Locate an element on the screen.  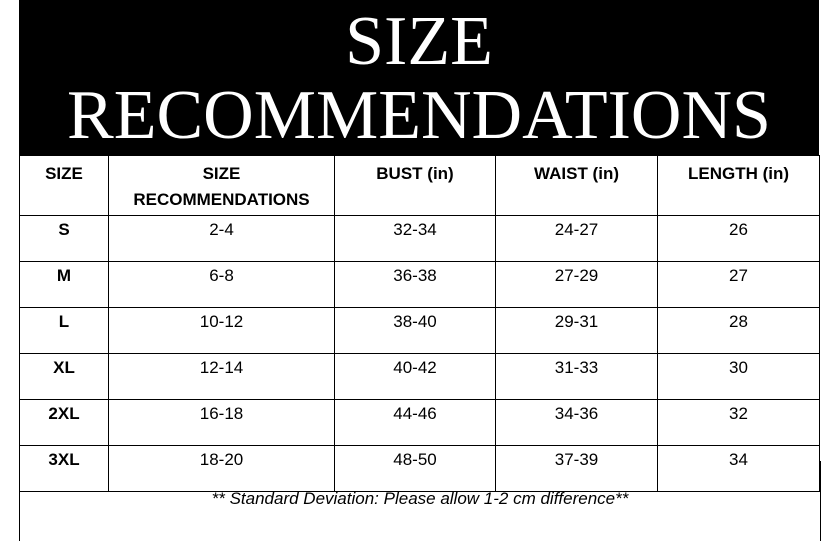
table-cell: 28 is located at coordinates (738, 330).